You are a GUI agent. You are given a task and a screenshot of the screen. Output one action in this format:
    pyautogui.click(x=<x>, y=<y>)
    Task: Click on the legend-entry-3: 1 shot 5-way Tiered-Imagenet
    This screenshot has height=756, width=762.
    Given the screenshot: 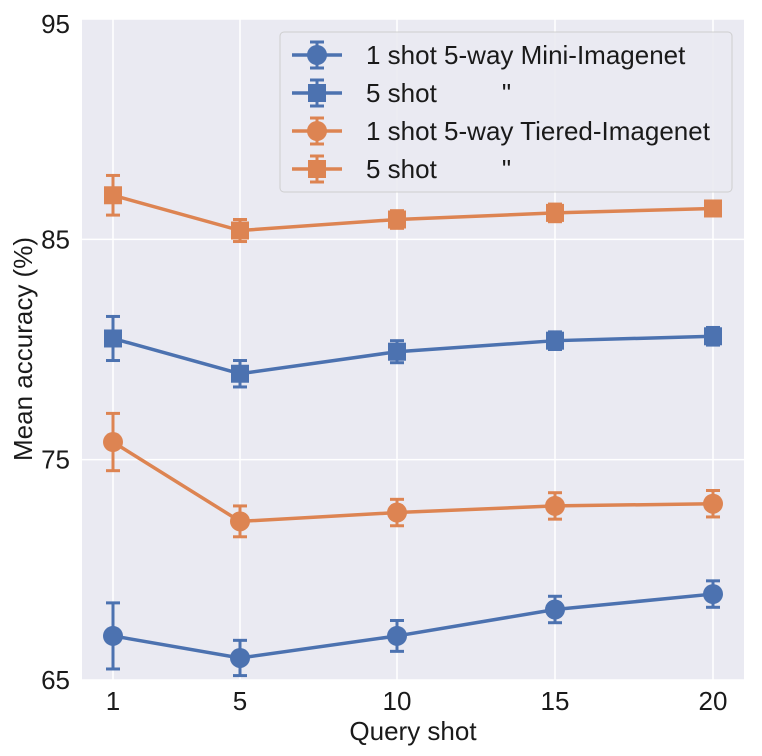 What is the action you would take?
    pyautogui.click(x=501, y=131)
    